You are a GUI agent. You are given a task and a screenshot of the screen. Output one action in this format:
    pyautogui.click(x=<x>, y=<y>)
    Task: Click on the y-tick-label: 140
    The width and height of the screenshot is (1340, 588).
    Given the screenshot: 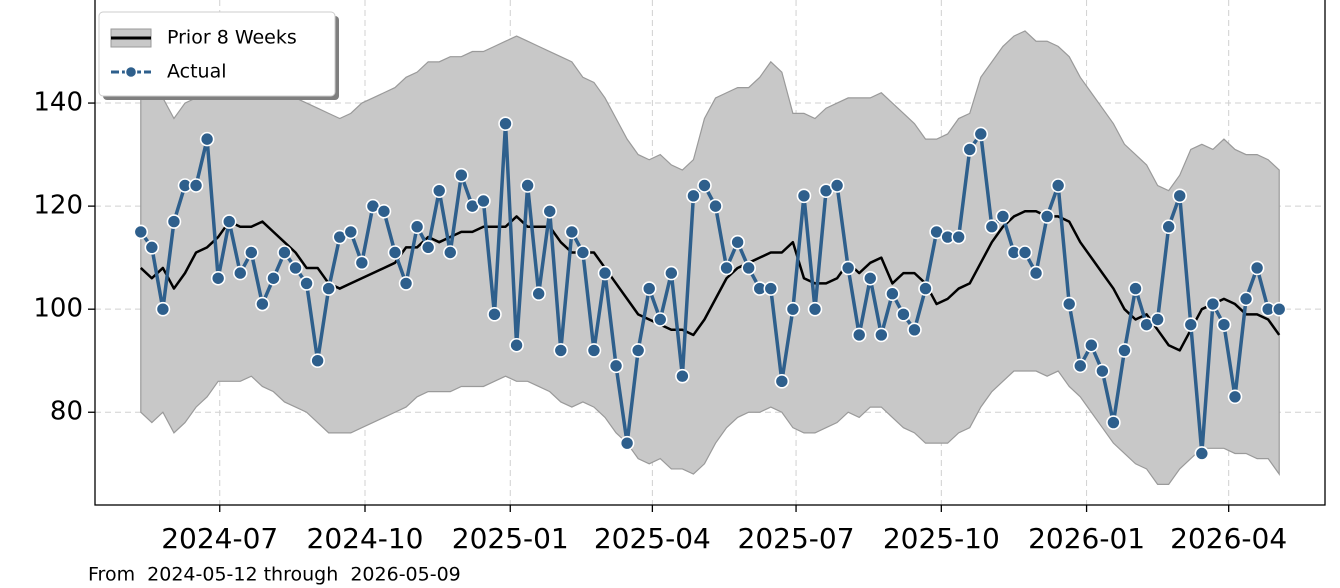 What is the action you would take?
    pyautogui.click(x=58, y=103)
    